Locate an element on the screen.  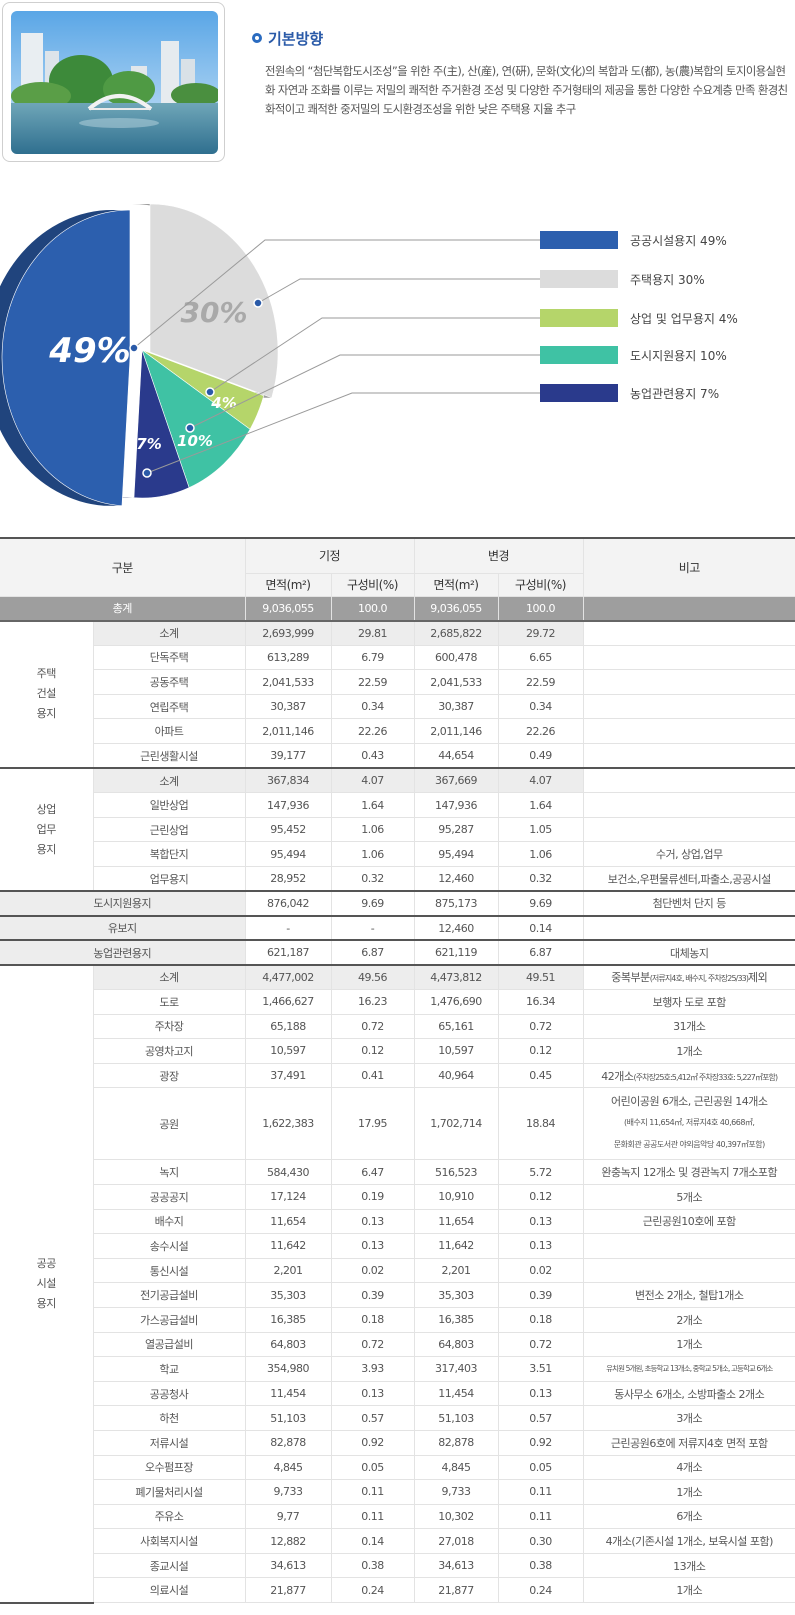
row-label: 연립주택 is located at coordinates (168, 707).